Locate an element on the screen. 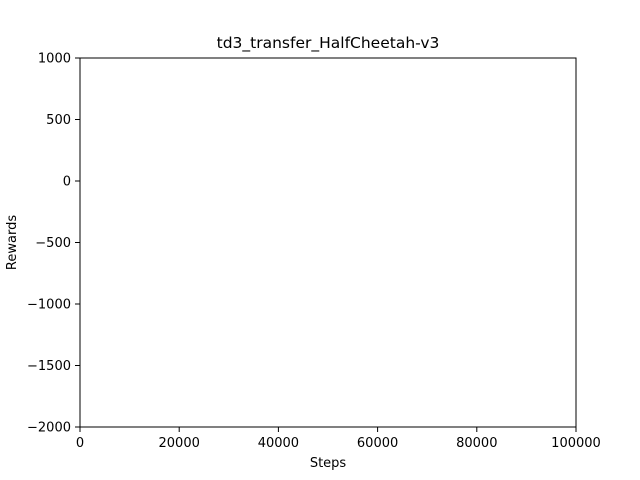 This screenshot has height=480, width=640. y-tick-label: −1500 is located at coordinates (49, 366).